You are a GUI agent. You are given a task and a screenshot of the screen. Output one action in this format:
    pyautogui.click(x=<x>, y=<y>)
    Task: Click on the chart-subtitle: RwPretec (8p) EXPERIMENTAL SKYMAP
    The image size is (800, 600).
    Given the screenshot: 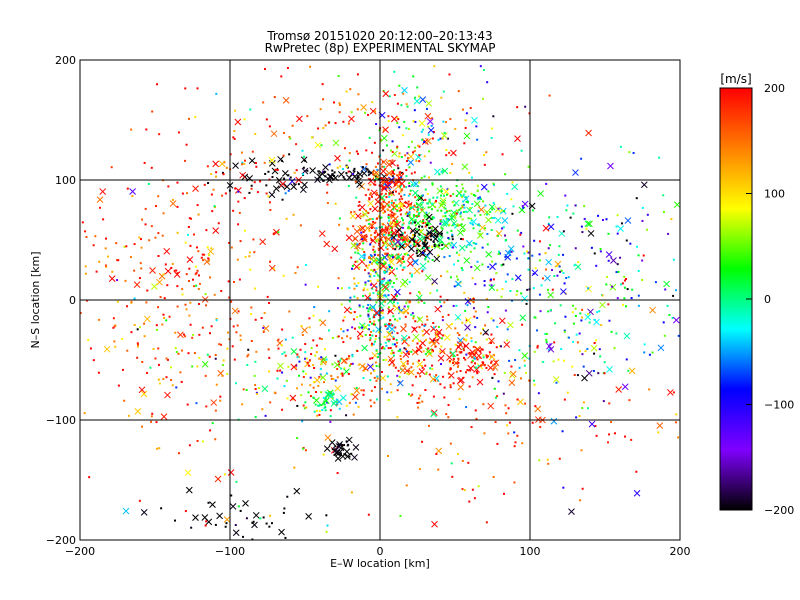 What is the action you would take?
    pyautogui.click(x=380, y=48)
    